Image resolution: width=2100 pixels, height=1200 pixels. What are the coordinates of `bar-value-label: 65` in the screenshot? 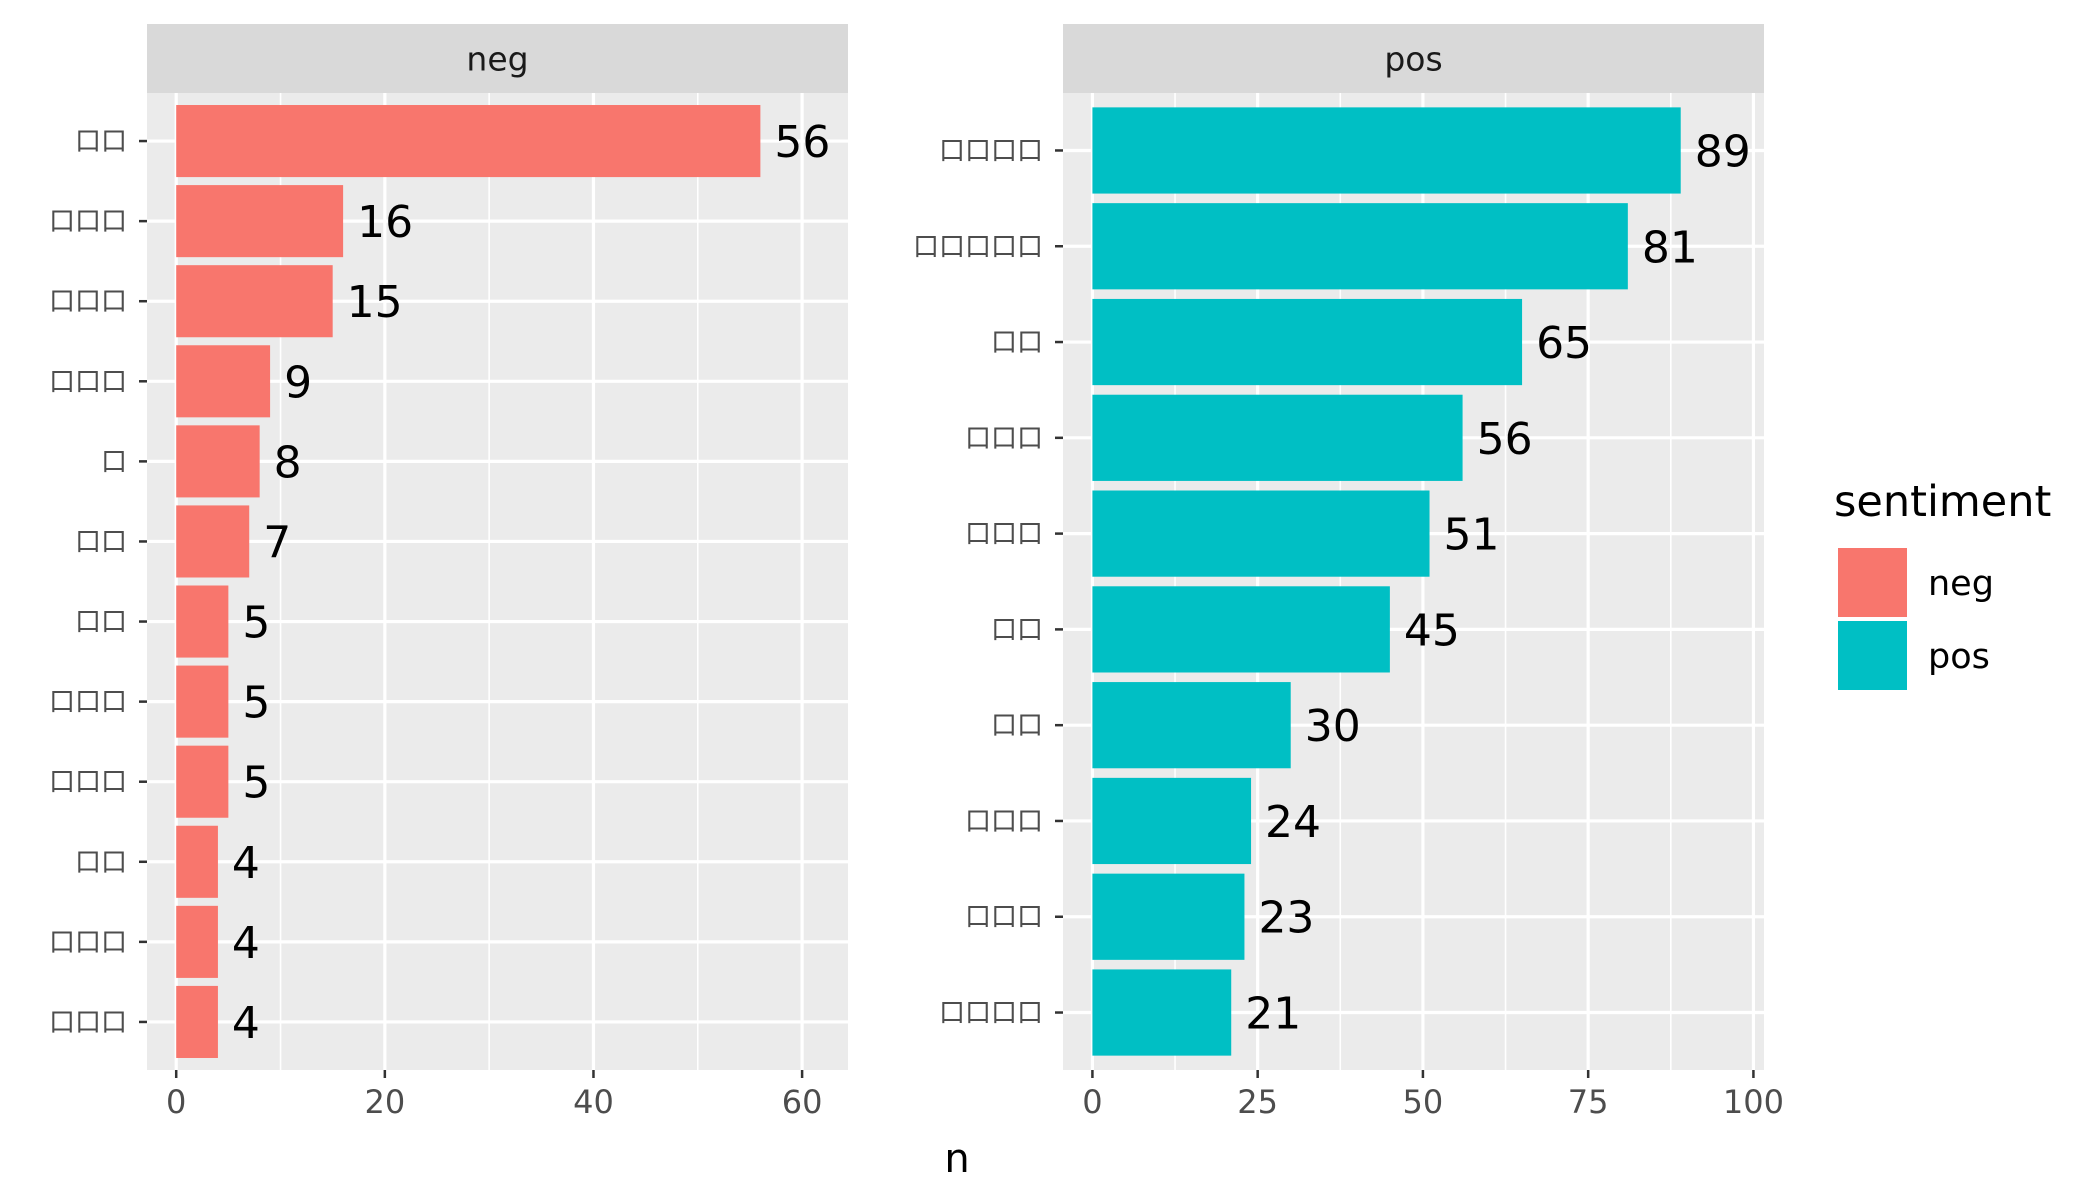 It's located at (1564, 343).